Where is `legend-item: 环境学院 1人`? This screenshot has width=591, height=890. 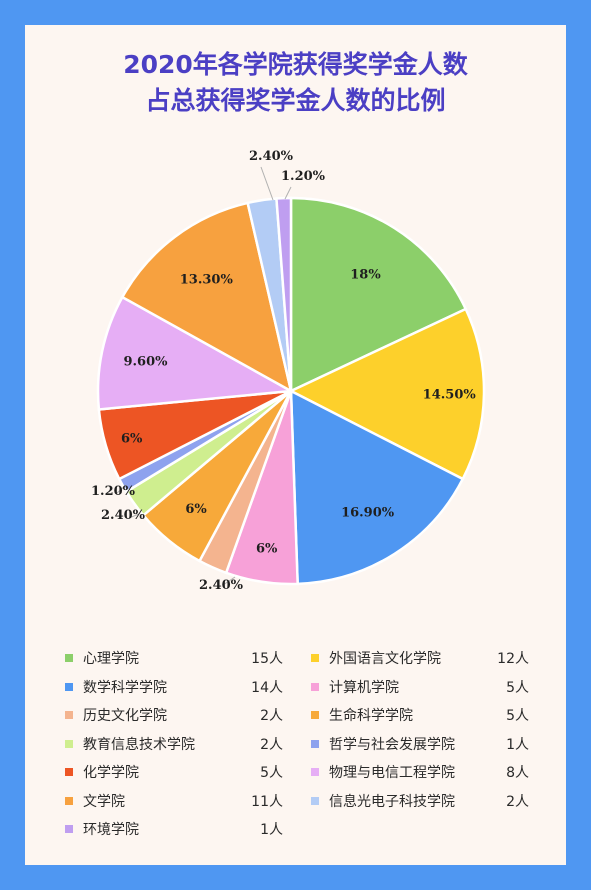 legend-item: 环境学院 1人 is located at coordinates (174, 829).